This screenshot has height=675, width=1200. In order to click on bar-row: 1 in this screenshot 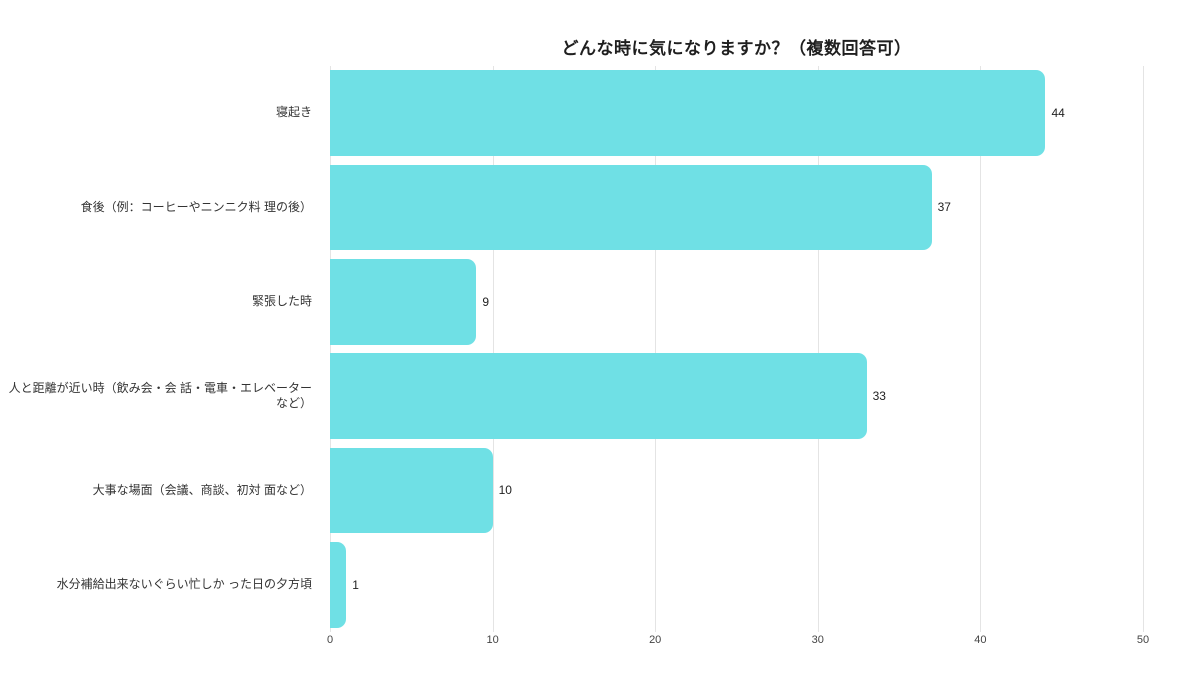, I will do `click(736, 585)`.